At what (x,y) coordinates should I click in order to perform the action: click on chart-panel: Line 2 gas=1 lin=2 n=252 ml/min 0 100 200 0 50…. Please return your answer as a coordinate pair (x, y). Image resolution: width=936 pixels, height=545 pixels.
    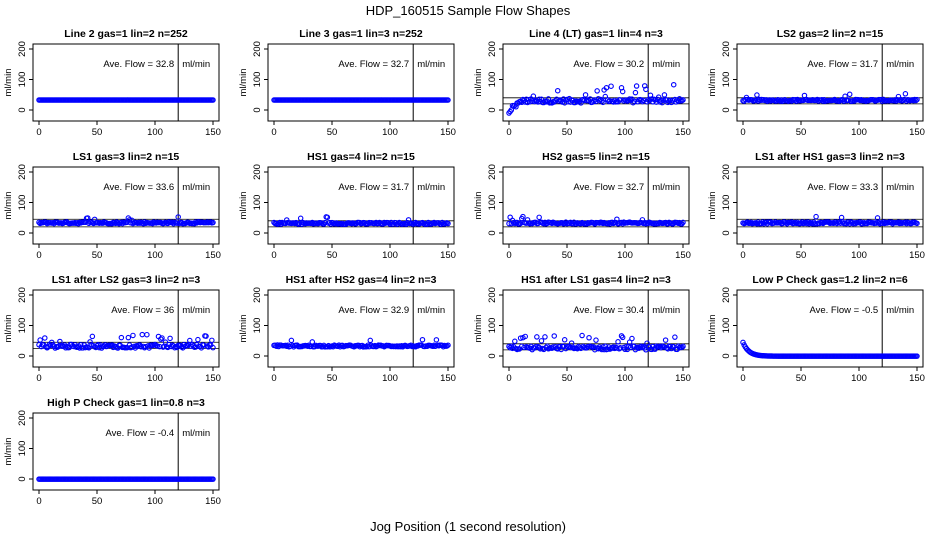
    Looking at the image, I should click on (112, 83).